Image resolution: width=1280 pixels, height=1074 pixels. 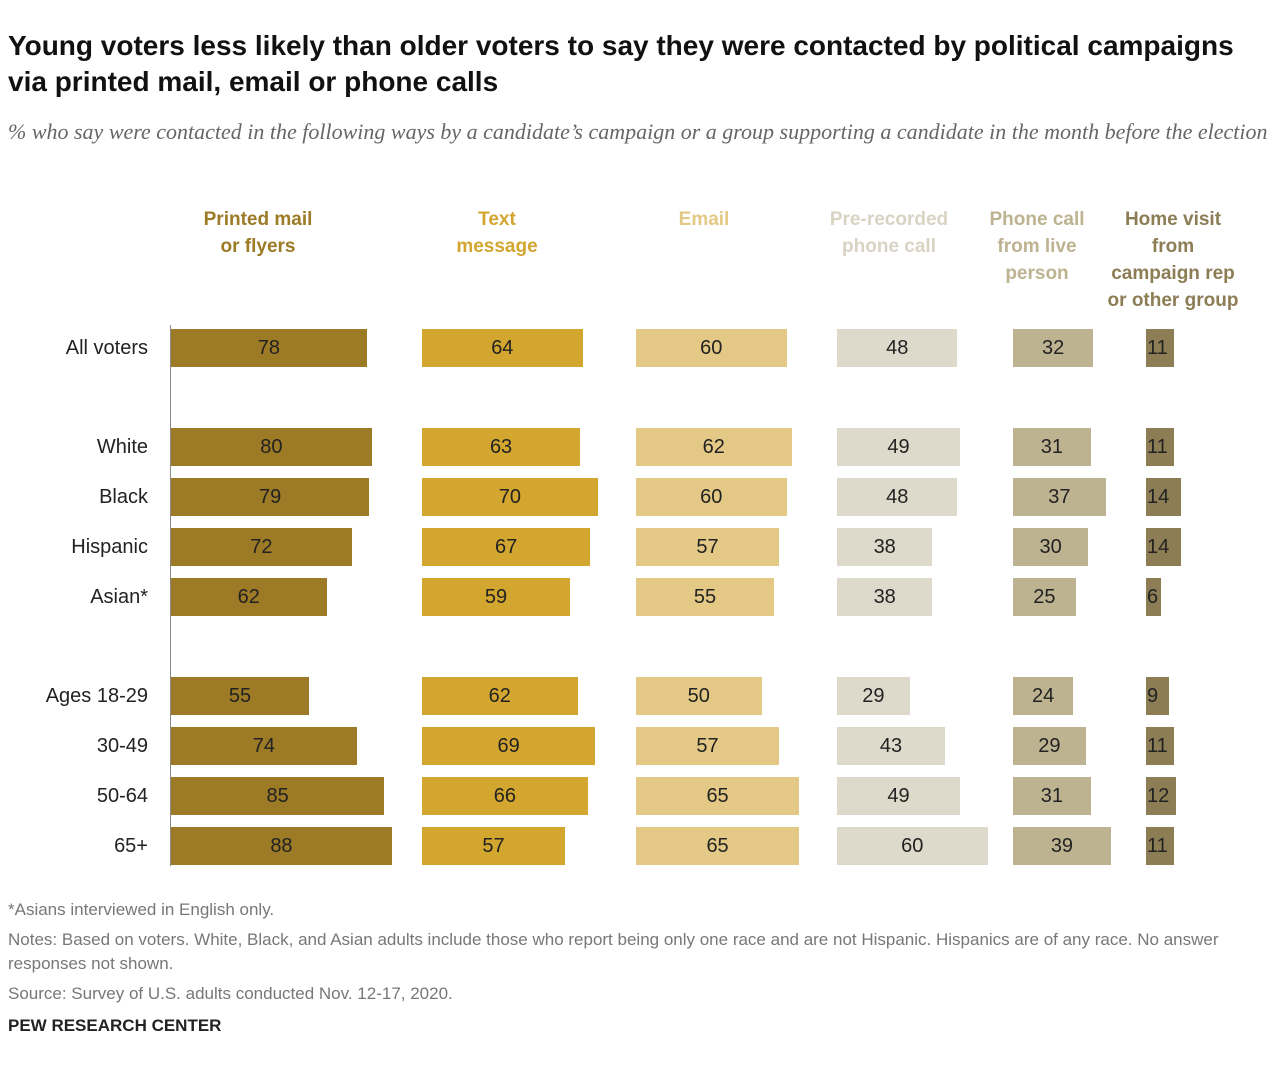 I want to click on value-label: 9, so click(x=1153, y=696).